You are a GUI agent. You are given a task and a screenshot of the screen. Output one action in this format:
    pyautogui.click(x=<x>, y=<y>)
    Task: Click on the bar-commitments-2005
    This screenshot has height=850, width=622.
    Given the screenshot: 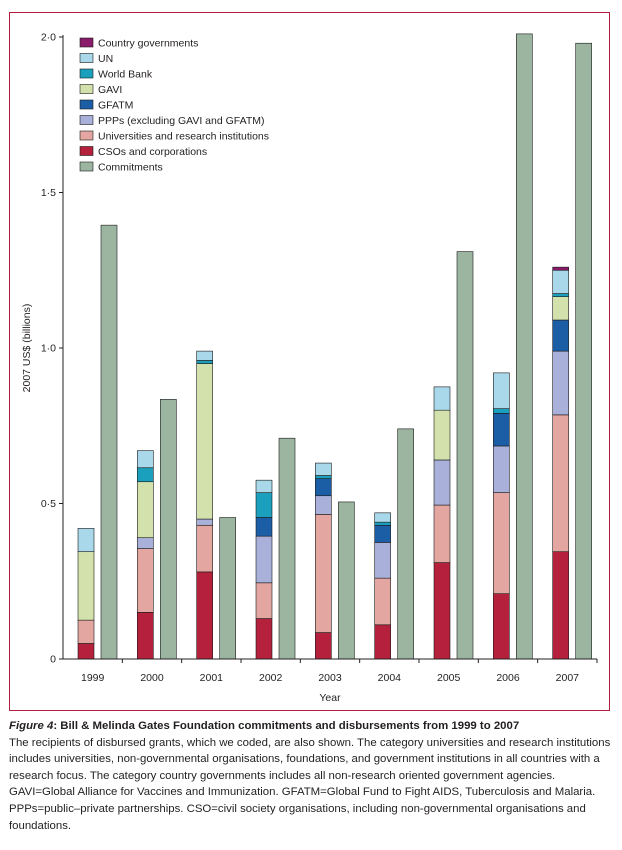 What is the action you would take?
    pyautogui.click(x=465, y=455)
    